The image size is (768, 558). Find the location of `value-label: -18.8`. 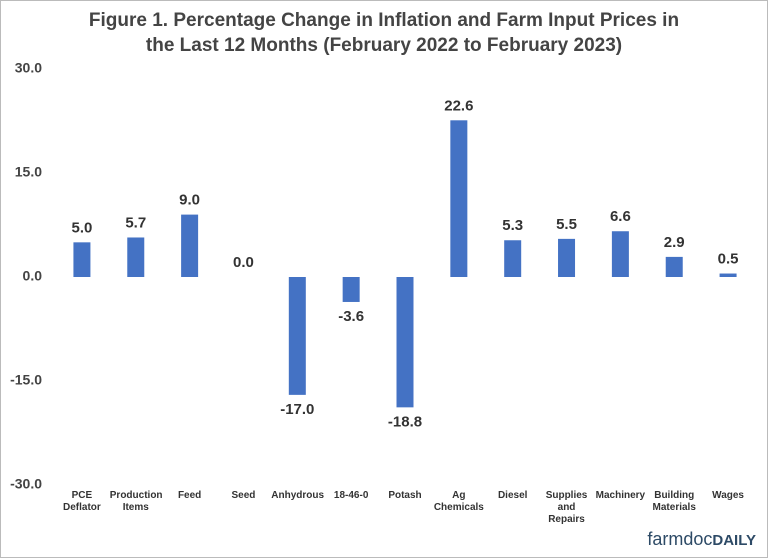

value-label: -18.8 is located at coordinates (405, 421).